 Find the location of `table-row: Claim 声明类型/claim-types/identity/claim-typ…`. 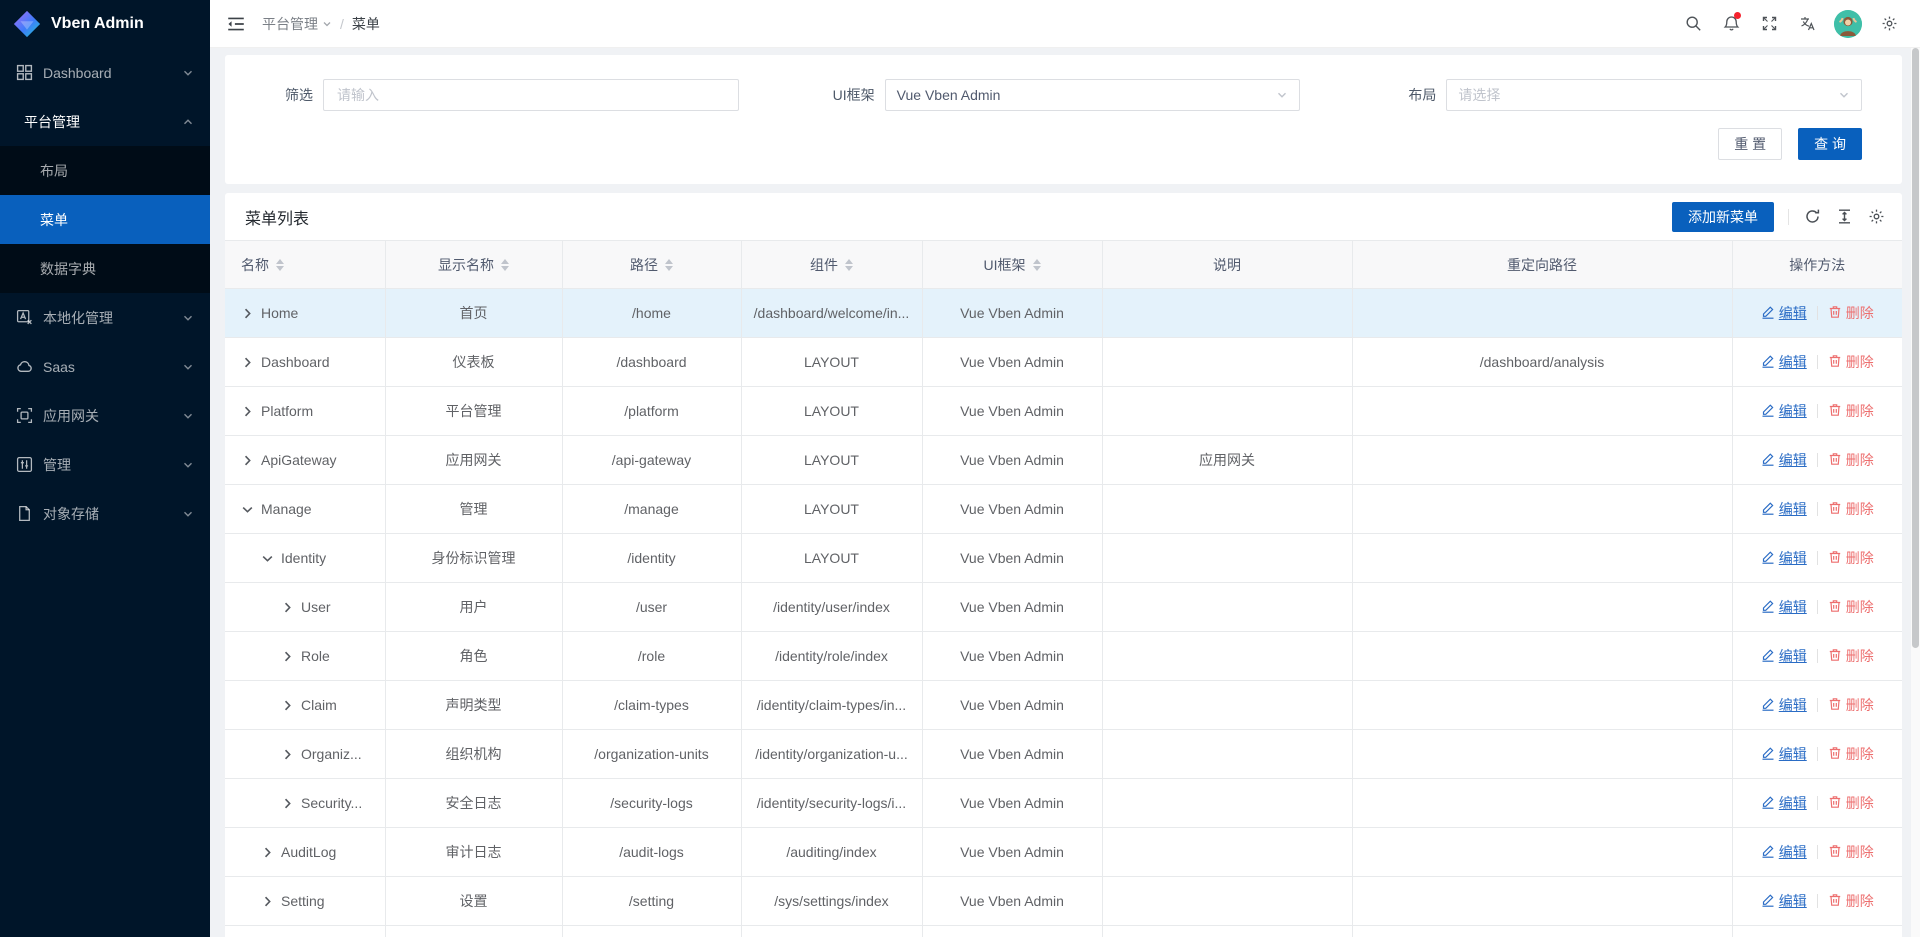

table-row: Claim 声明类型/claim-types/identity/claim-typ… is located at coordinates (1063, 705).